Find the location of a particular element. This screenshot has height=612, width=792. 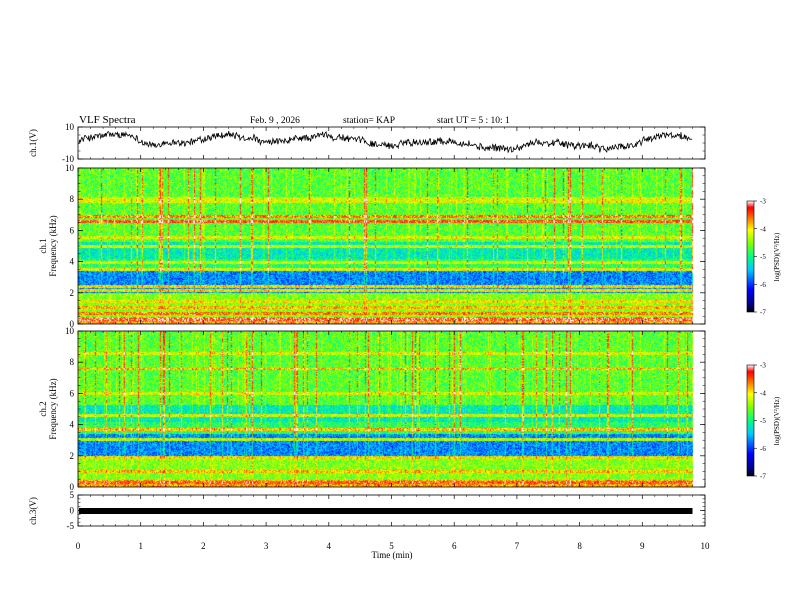

x-tick-label: 6 is located at coordinates (454, 546).